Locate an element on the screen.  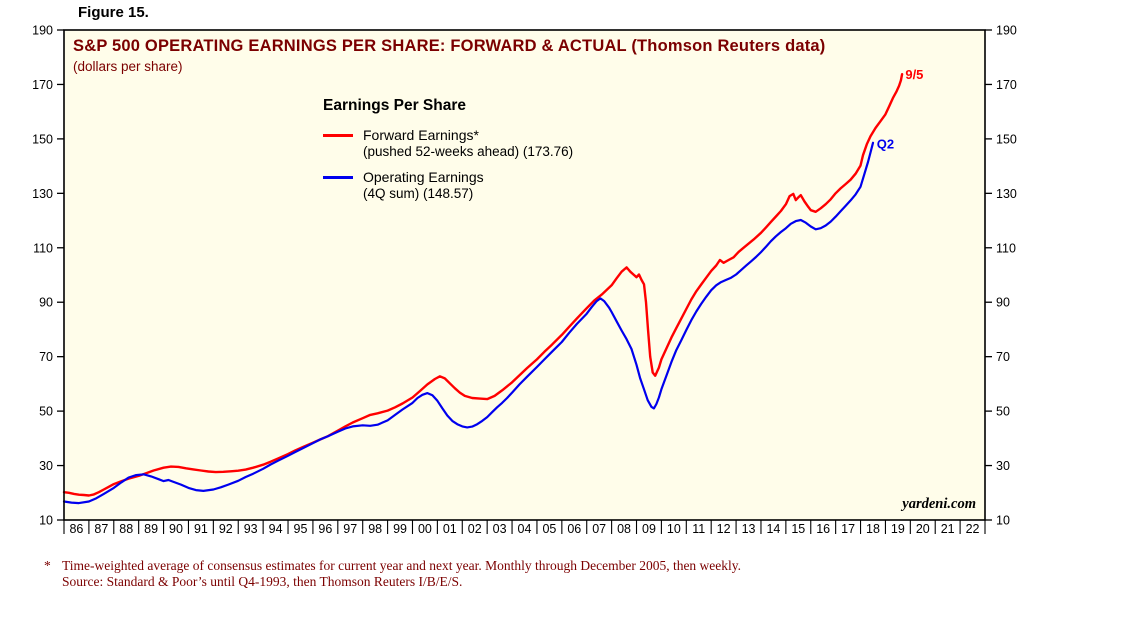
y-axis-tick-label-left: 30 is located at coordinates (46, 466).